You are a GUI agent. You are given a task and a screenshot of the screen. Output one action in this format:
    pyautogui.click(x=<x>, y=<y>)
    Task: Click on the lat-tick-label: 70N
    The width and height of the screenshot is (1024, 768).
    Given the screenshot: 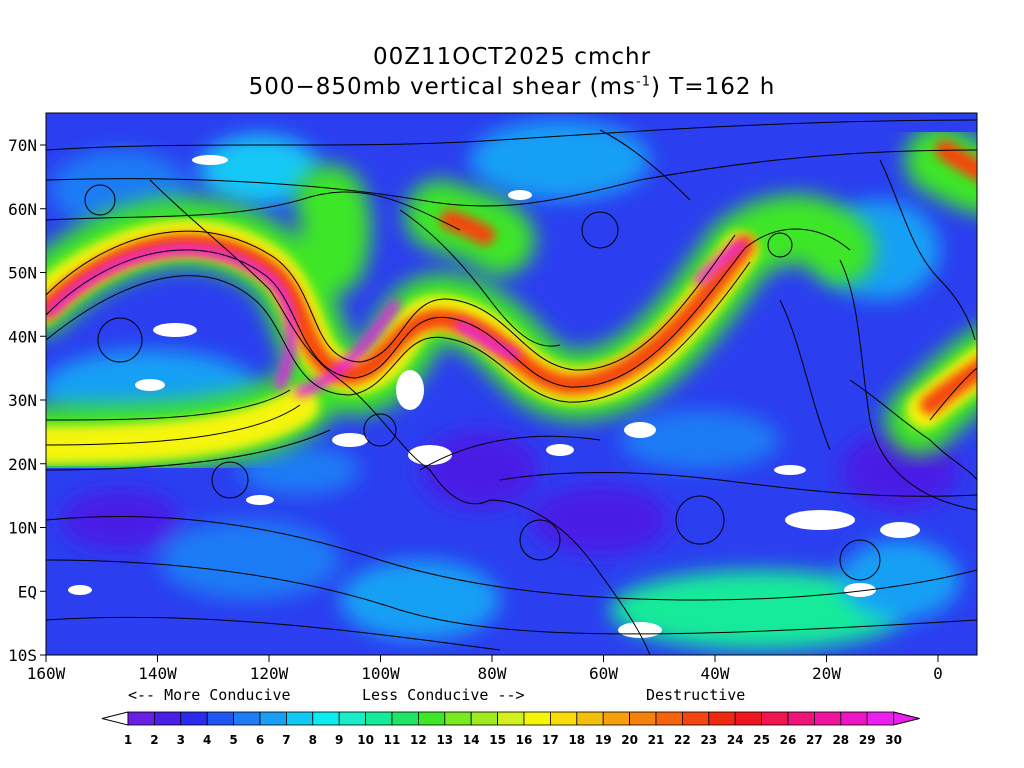 What is the action you would take?
    pyautogui.click(x=22, y=145)
    